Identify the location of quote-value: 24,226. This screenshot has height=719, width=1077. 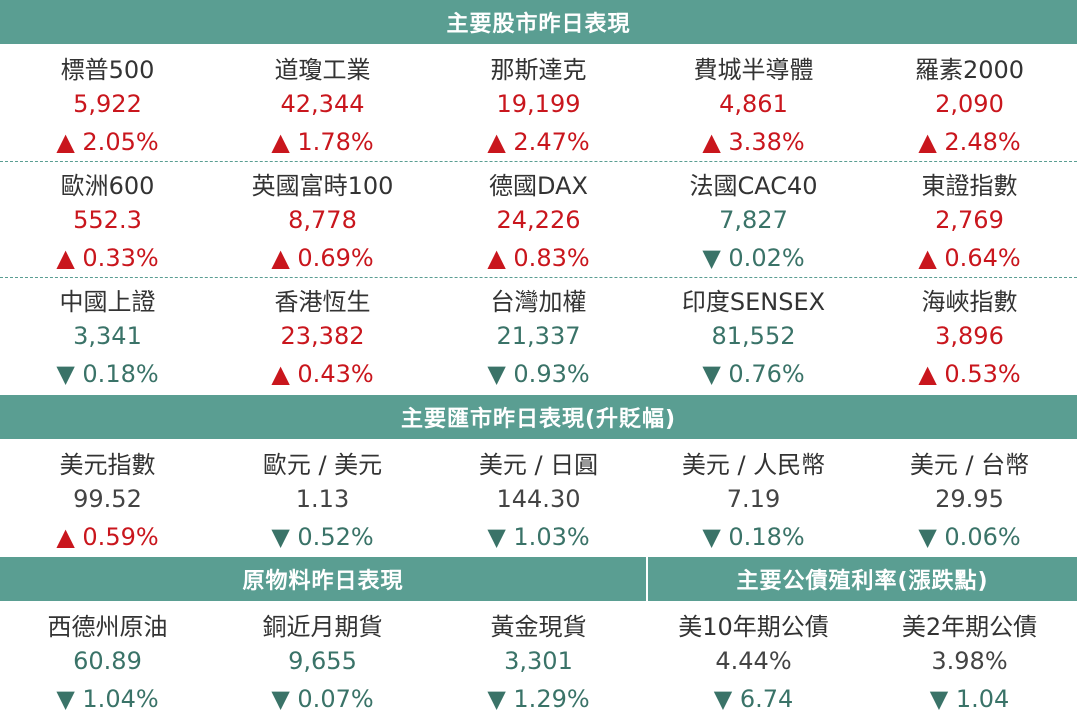
(538, 220).